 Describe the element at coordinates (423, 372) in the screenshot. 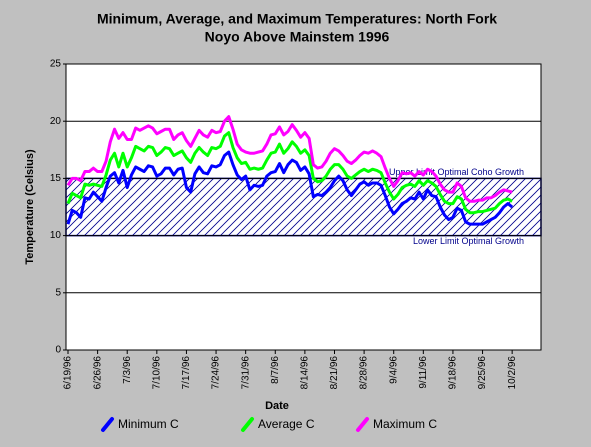

I see `x-tick-label: 9/11/96` at that location.